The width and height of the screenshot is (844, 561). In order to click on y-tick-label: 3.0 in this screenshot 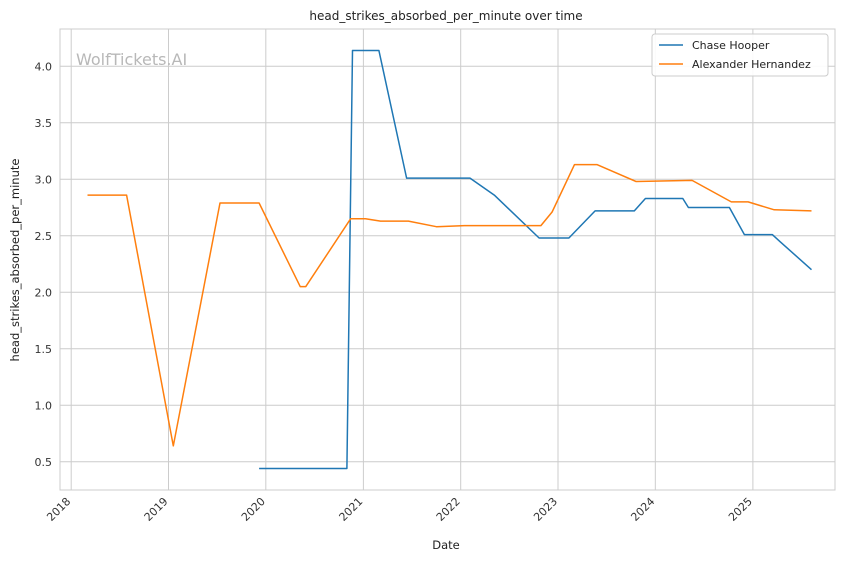, I will do `click(44, 179)`.